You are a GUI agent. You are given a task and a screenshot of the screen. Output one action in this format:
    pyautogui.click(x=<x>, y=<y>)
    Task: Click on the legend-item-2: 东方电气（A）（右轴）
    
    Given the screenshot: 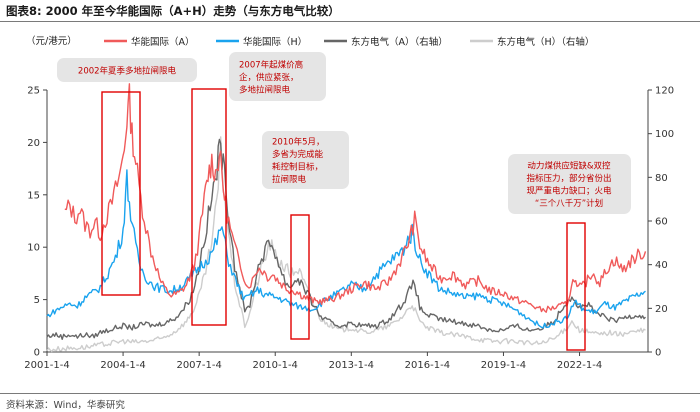 What is the action you would take?
    pyautogui.click(x=386, y=42)
    